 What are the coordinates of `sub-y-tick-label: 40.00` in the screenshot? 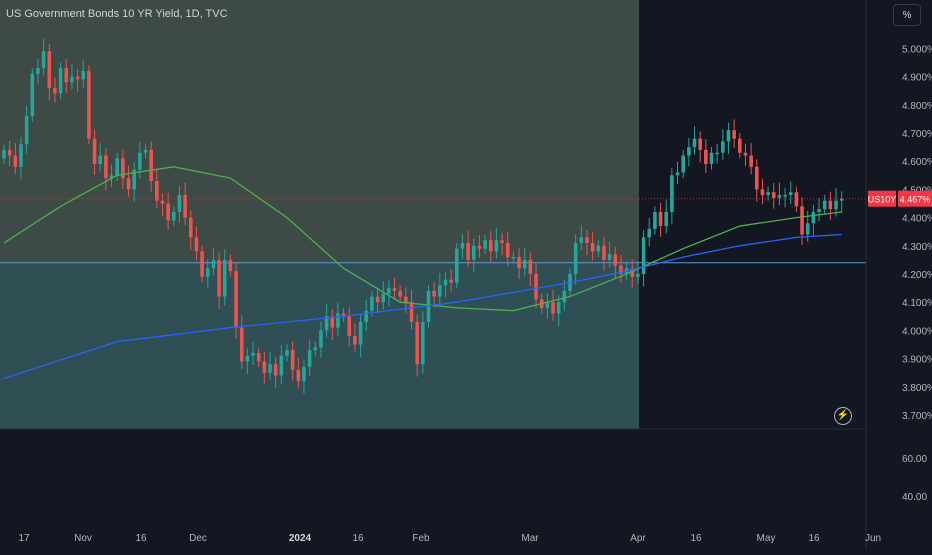 It's located at (914, 497).